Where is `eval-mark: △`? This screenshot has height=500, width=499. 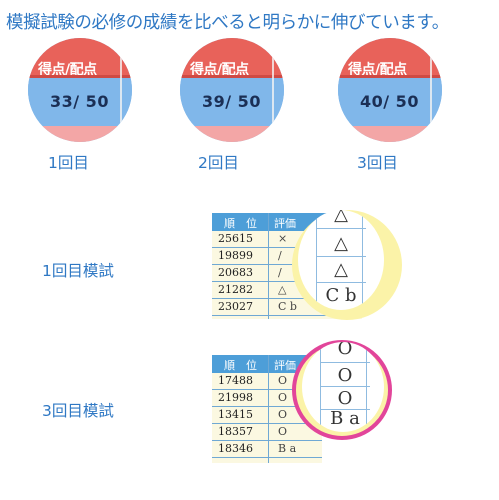 eval-mark: △ is located at coordinates (282, 289).